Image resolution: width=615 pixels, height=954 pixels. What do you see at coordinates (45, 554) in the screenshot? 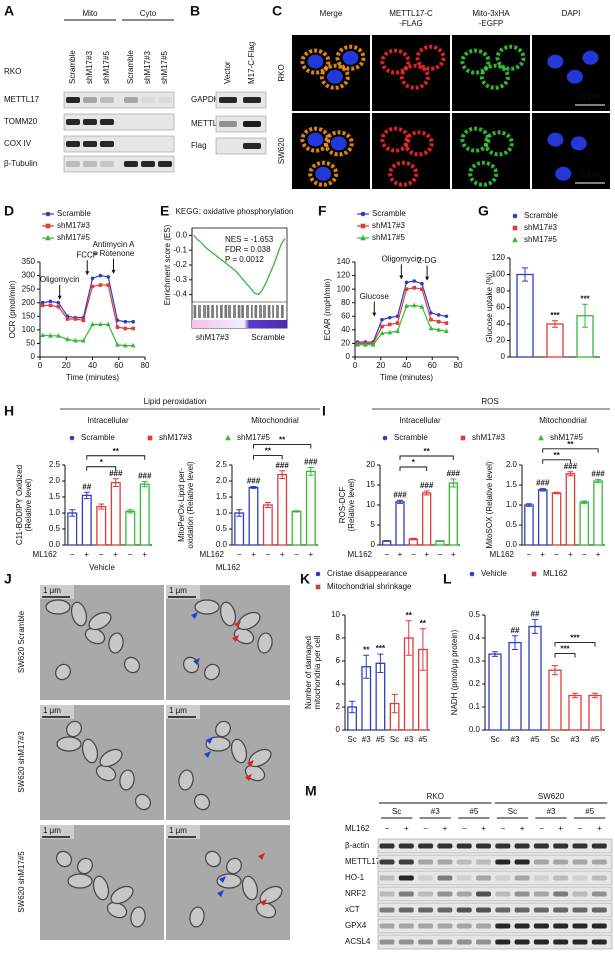
I see `treatment-label: ML162` at bounding box center [45, 554].